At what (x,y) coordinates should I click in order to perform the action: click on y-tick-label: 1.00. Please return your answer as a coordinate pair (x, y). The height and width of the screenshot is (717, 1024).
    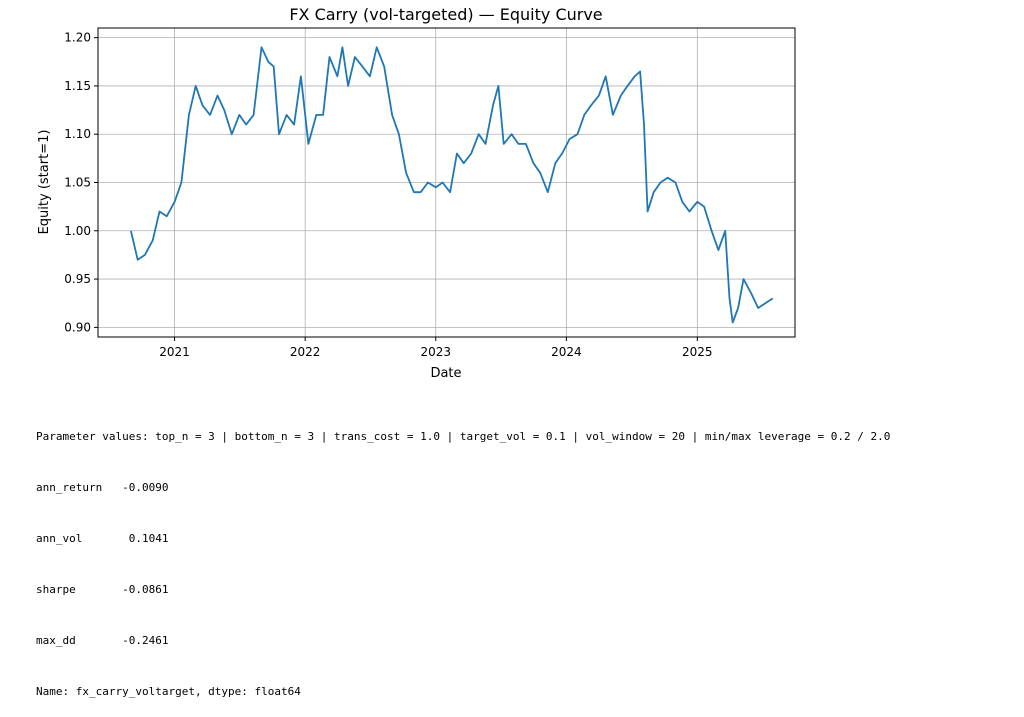
    Looking at the image, I should click on (77, 231).